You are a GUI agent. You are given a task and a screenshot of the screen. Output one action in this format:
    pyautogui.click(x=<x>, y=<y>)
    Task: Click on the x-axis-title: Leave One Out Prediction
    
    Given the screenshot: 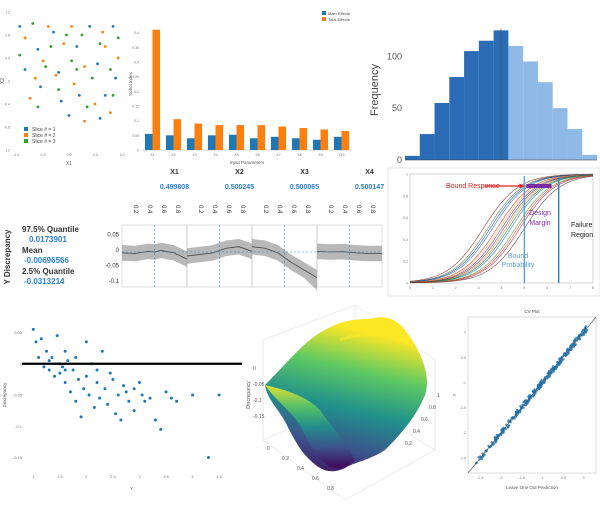 What is the action you would take?
    pyautogui.click(x=532, y=487)
    